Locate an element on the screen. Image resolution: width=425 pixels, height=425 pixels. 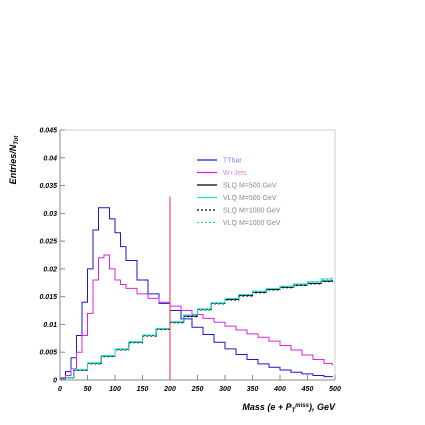
x-tick-label: 0 is located at coordinates (60, 389).